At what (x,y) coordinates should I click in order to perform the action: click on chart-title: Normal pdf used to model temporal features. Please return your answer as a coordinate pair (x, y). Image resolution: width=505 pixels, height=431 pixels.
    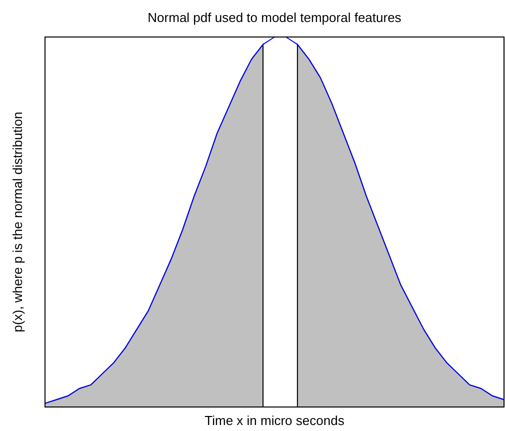
    Looking at the image, I should click on (275, 17).